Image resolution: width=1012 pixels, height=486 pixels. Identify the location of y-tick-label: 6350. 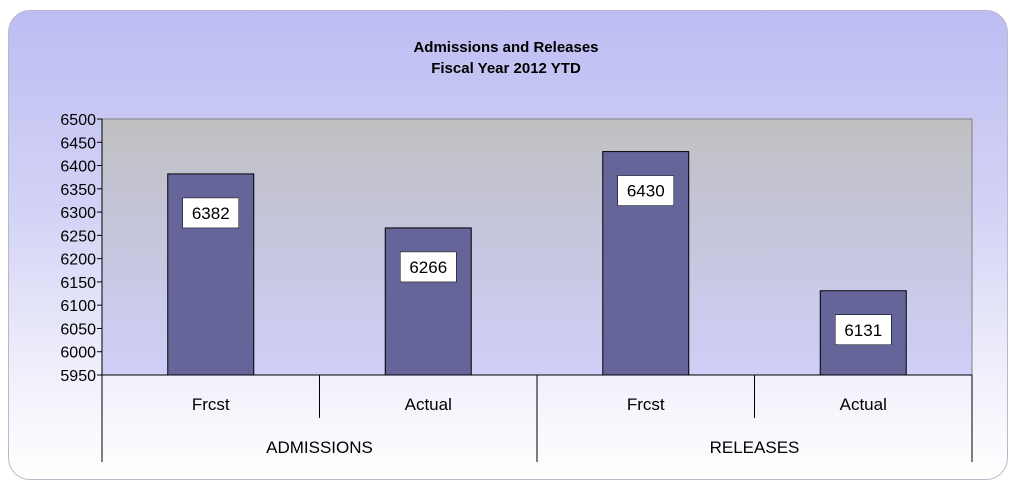
(78, 190).